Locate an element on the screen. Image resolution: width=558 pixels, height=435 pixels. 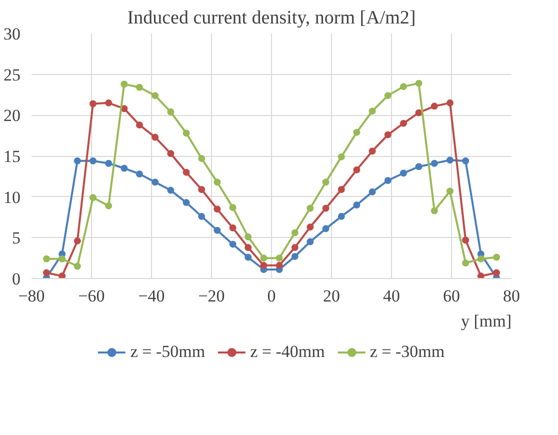
y-tick-label: 25 is located at coordinates (12, 74).